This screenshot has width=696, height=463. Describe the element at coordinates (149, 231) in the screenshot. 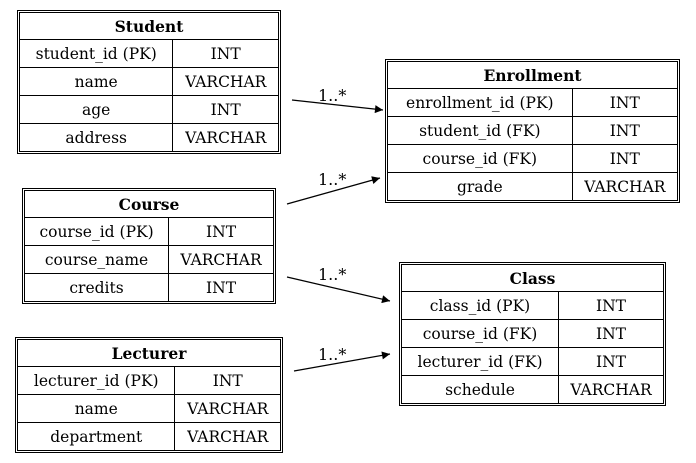

I see `table-row: course_id (PK) INT` at that location.